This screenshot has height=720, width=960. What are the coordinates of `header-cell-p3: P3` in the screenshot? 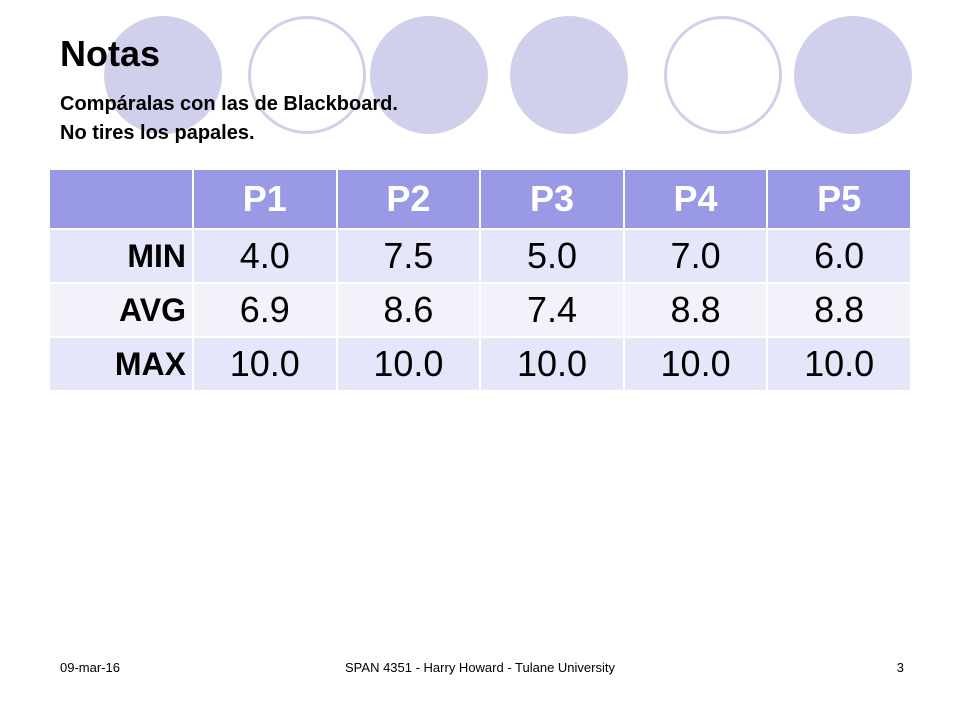 It's located at (552, 199).